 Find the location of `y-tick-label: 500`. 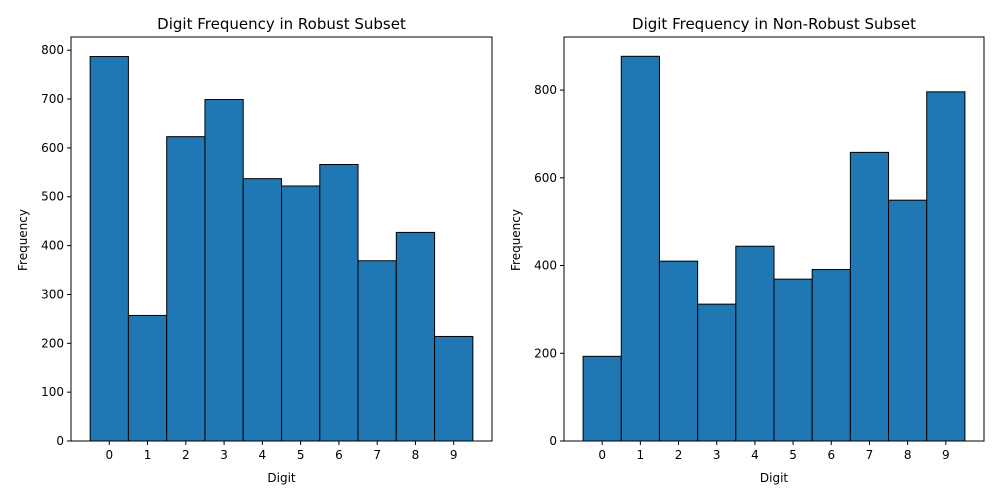

y-tick-label: 500 is located at coordinates (52, 197).